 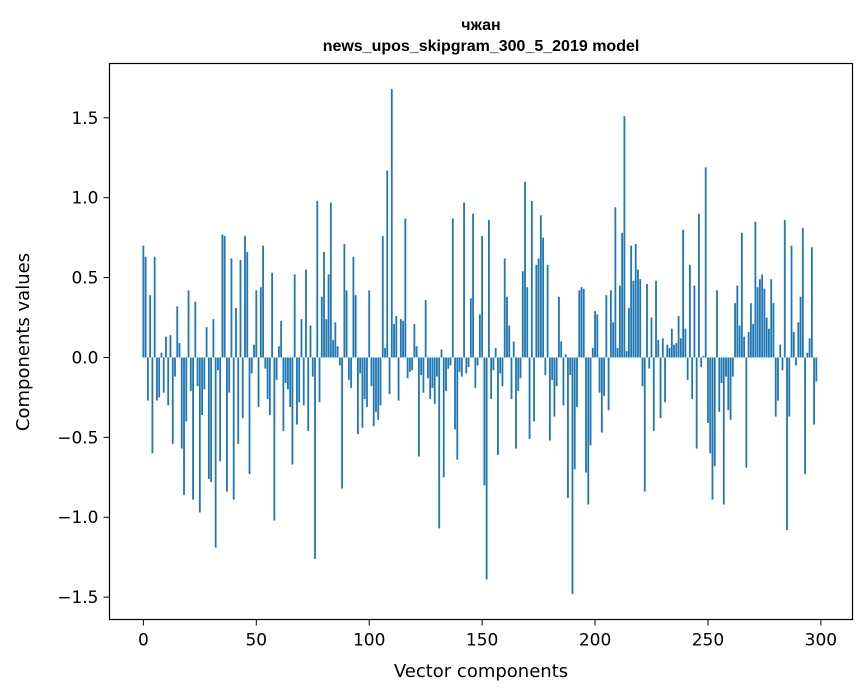 I want to click on y-axis-label: Components values, so click(x=23, y=342).